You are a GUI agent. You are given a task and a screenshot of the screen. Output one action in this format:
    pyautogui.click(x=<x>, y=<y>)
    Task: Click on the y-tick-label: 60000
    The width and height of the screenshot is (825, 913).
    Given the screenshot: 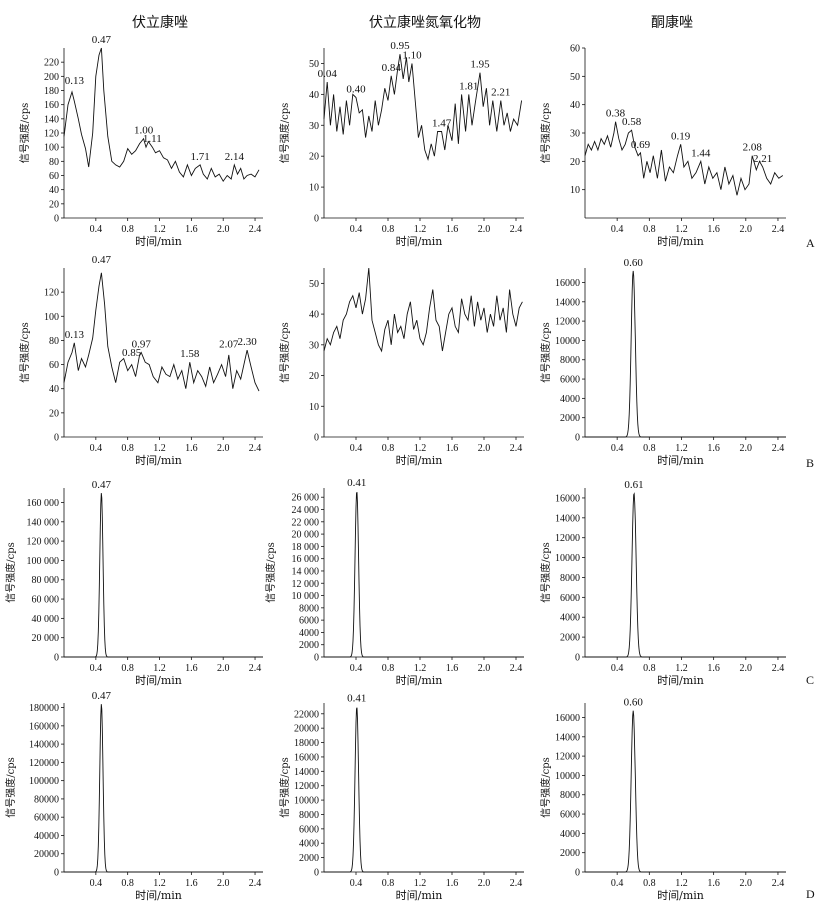 What is the action you would take?
    pyautogui.click(x=46, y=818)
    